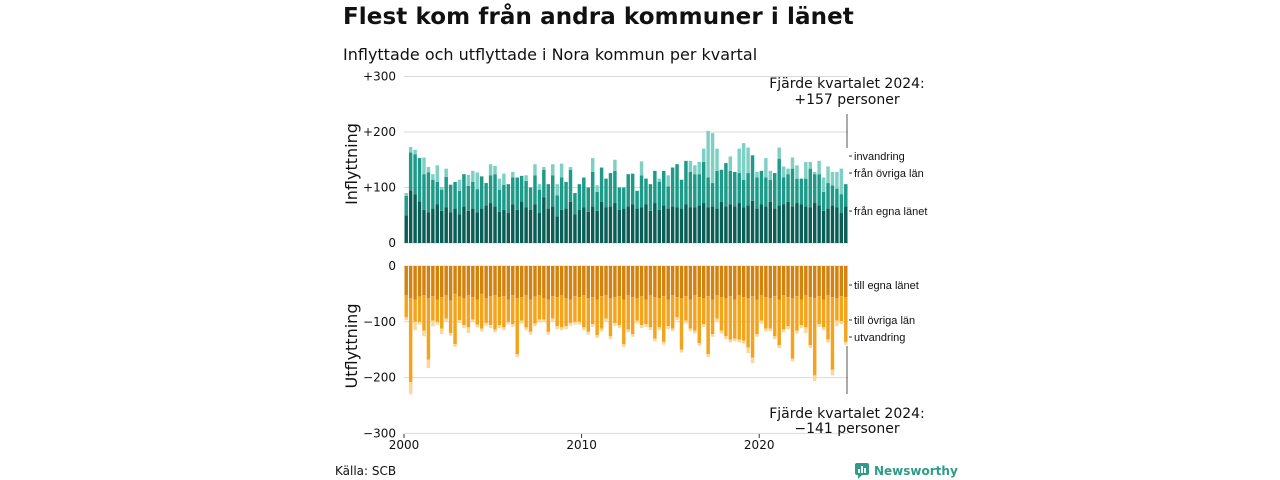 The width and height of the screenshot is (1280, 480). Describe the element at coordinates (879, 338) in the screenshot. I see `bottom-segment-label: utvandring` at that location.